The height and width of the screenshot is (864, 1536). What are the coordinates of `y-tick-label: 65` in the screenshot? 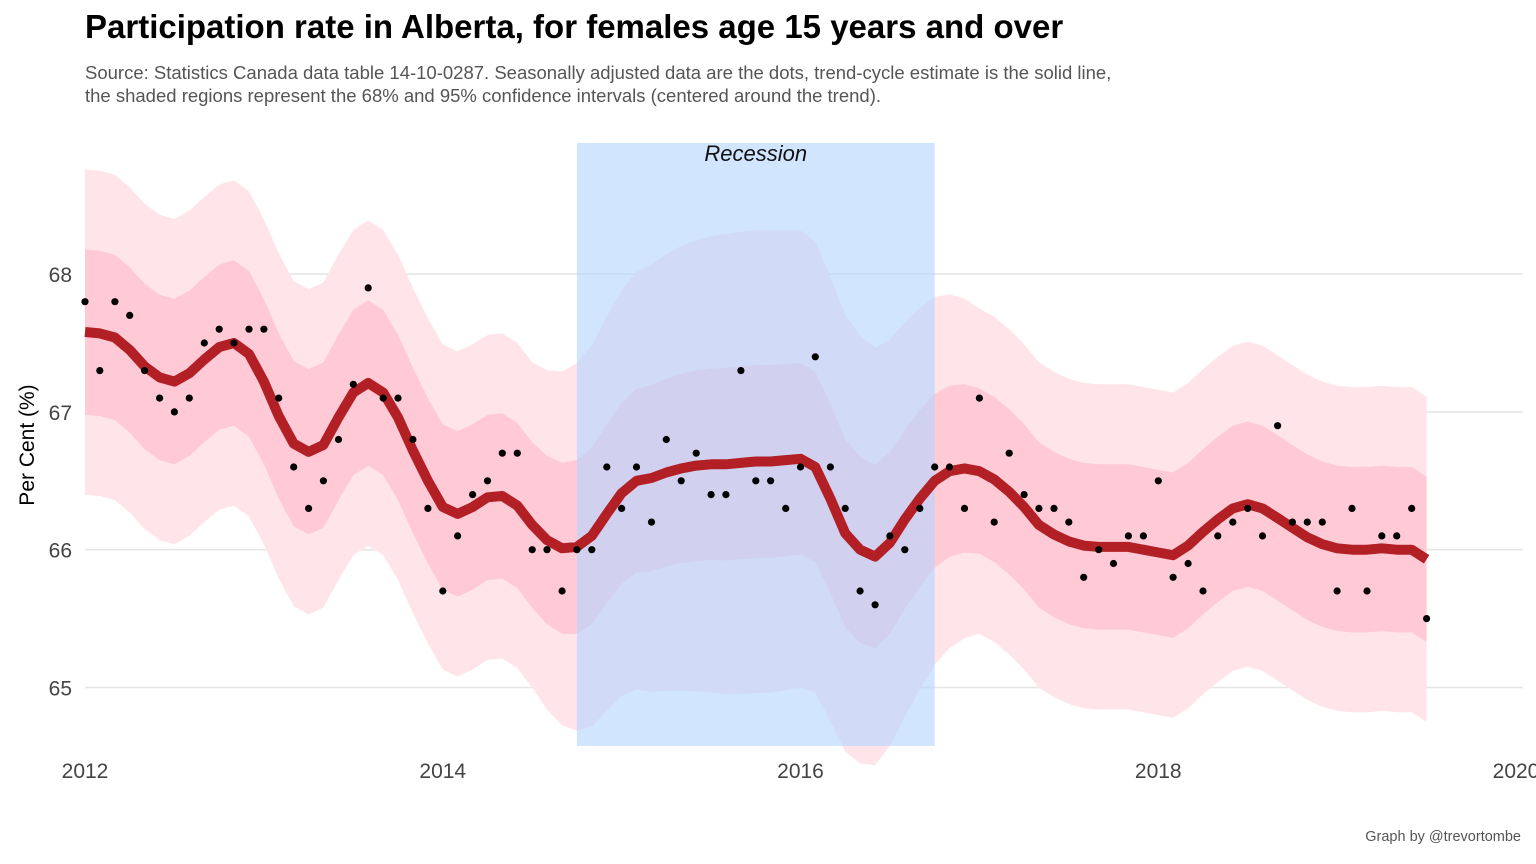 It's located at (60, 689).